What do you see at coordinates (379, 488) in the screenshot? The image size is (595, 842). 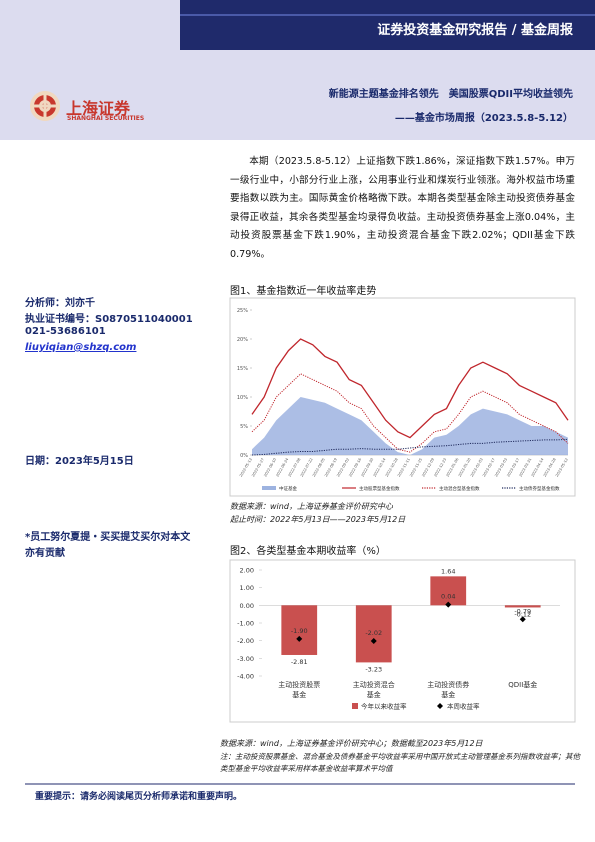 I see `legend-label: 主动股票型基金指数` at bounding box center [379, 488].